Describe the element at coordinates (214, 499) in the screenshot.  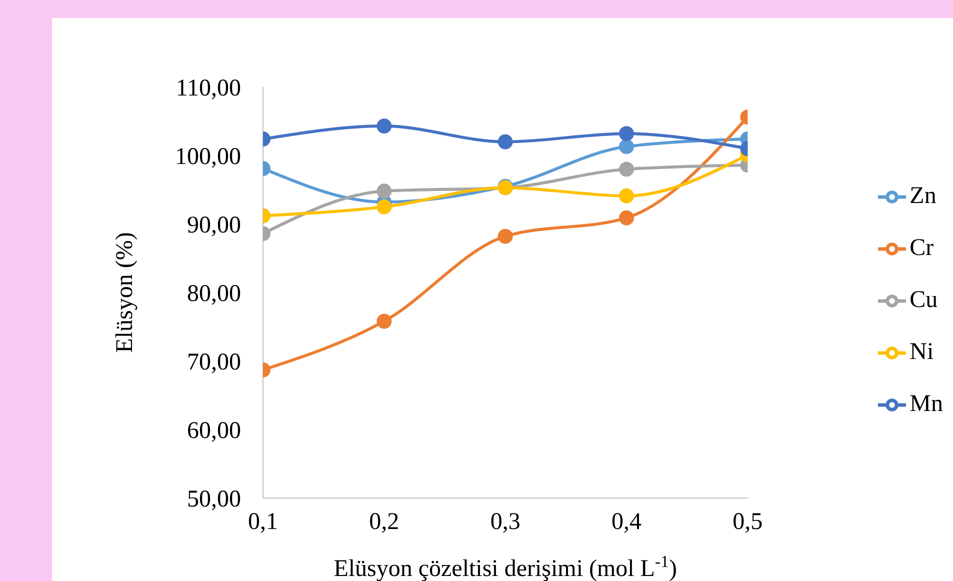
I see `y-tick-label: 50,00` at that location.